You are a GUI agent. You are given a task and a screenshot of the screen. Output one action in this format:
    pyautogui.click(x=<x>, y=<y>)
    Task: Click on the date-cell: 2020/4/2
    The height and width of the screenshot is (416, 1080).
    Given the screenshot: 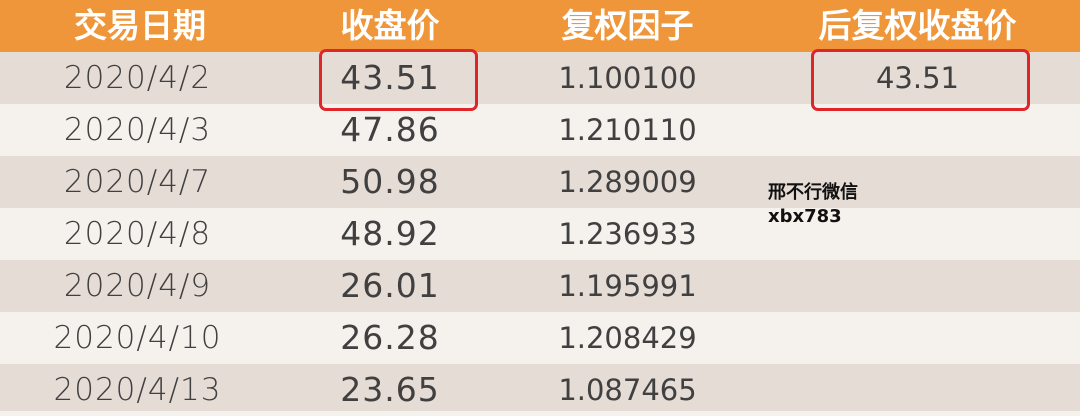 What is the action you would take?
    pyautogui.click(x=137, y=78)
    